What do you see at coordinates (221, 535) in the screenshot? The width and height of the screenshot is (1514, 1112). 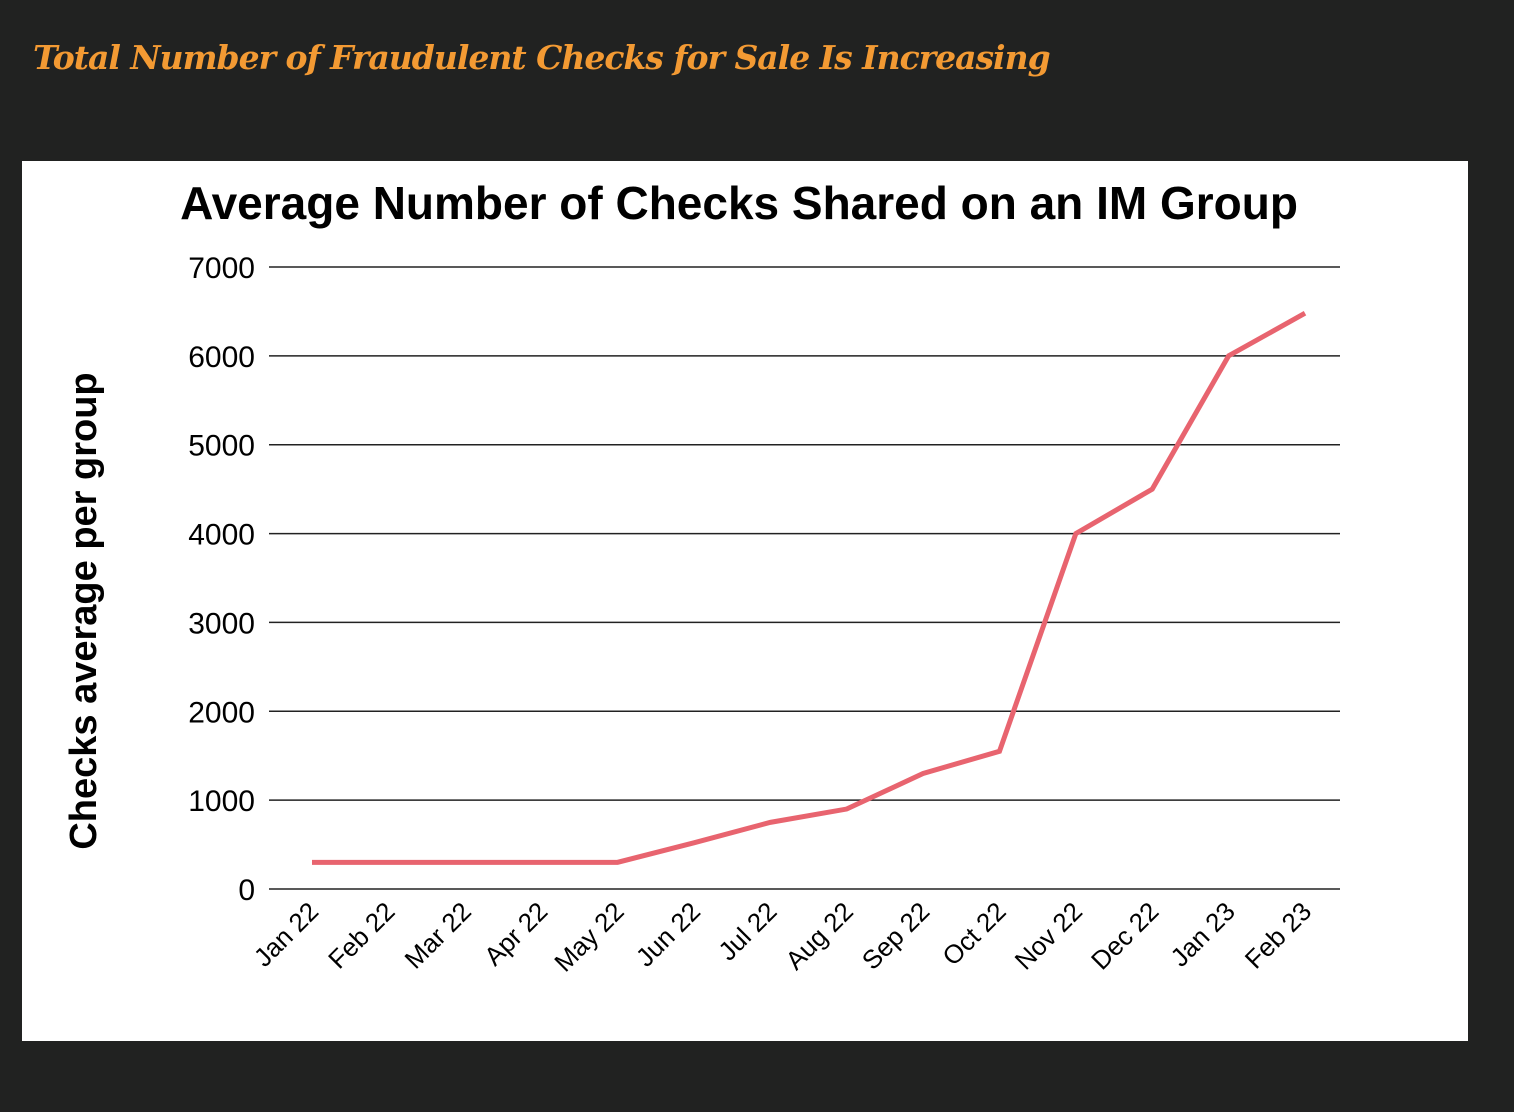 I see `y-tick-label: 4000` at bounding box center [221, 535].